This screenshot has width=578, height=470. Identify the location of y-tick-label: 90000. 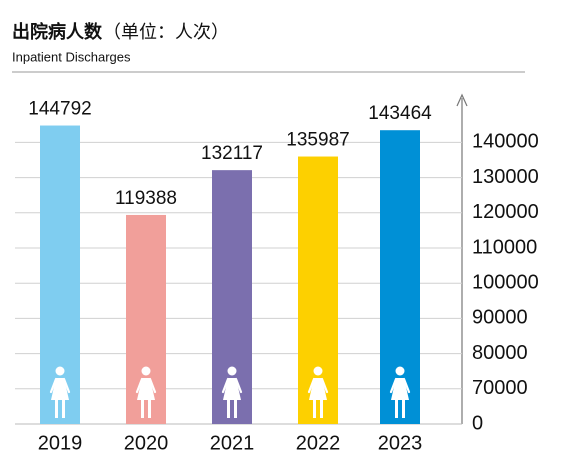
(500, 318).